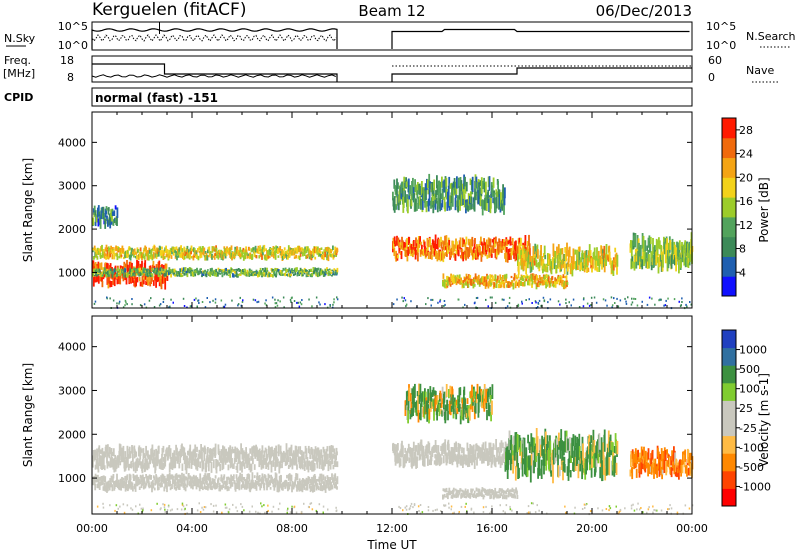  What do you see at coordinates (72, 186) in the screenshot?
I see `y-tick-label: 3000` at bounding box center [72, 186].